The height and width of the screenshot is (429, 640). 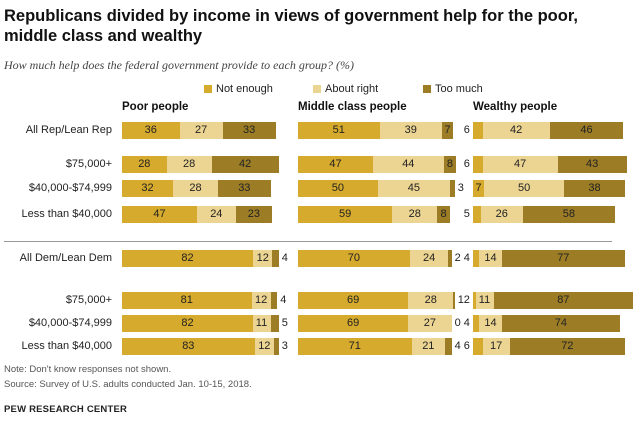 What do you see at coordinates (466, 214) in the screenshot?
I see `value-label-wealthy-not-enough: 5` at bounding box center [466, 214].